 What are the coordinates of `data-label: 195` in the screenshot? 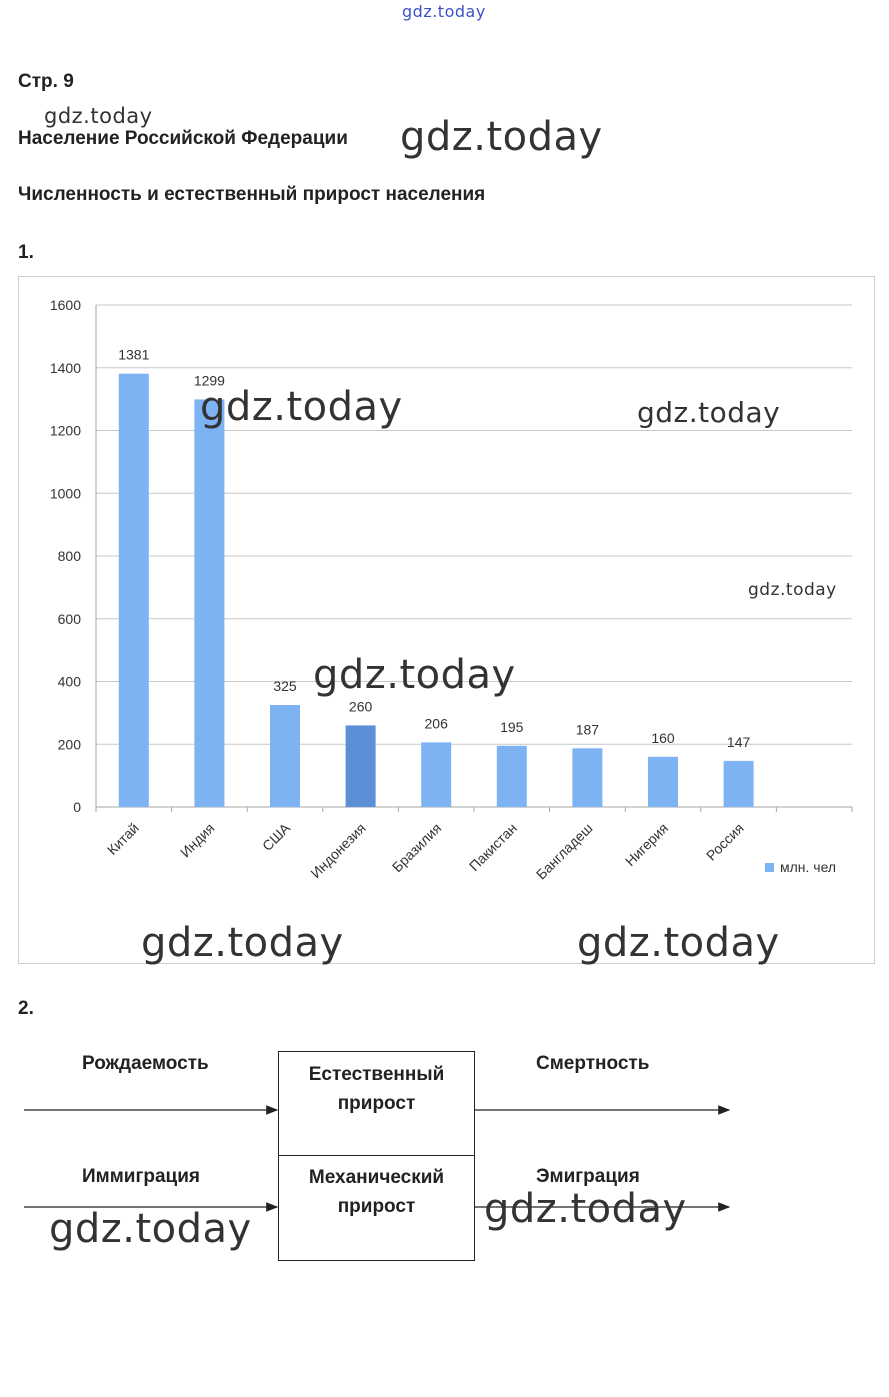 It's located at (512, 727).